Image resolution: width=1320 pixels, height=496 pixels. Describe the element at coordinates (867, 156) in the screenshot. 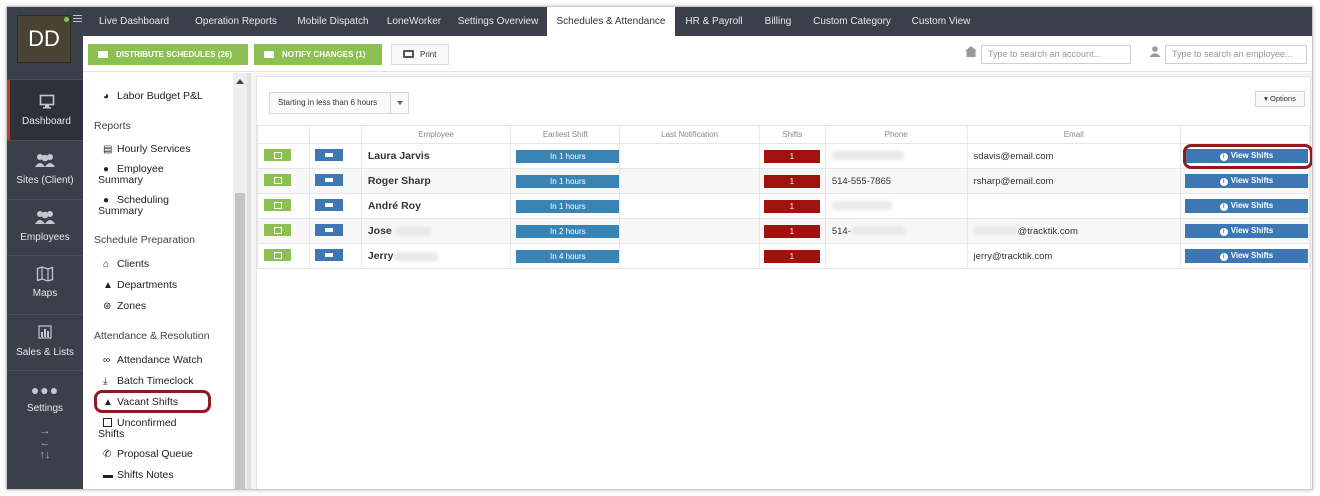

I see `redacted-phone` at that location.